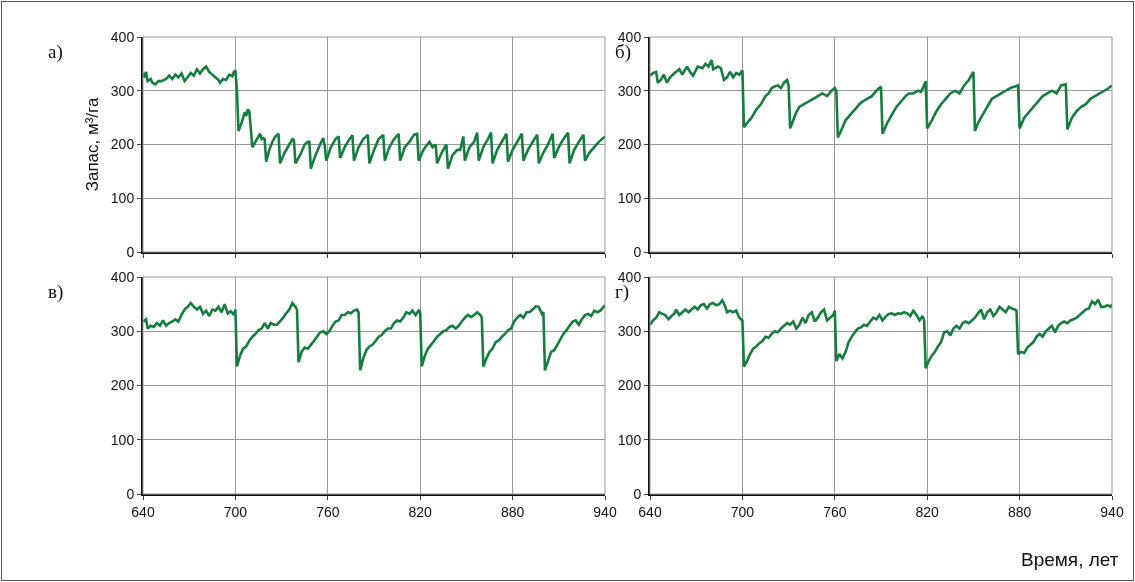  What do you see at coordinates (56, 292) in the screenshot?
I see `chart-title: в)` at bounding box center [56, 292].